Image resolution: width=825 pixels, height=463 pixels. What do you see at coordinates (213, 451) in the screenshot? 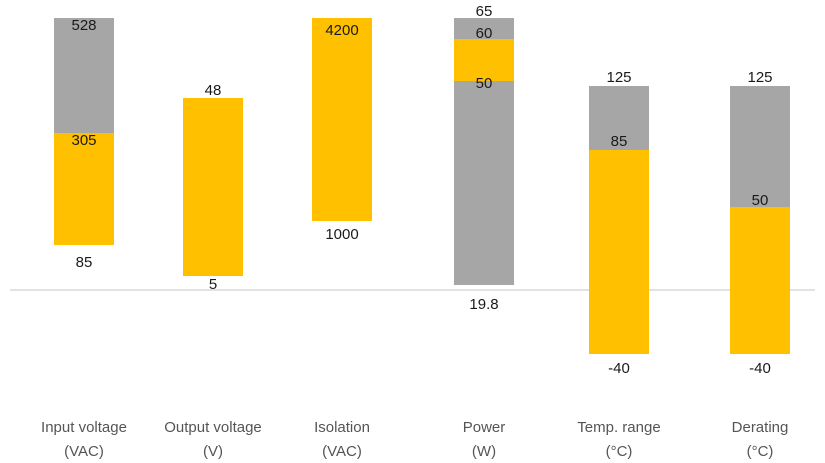
I see `category-label-output-voltage-line2: (V)` at bounding box center [213, 451].